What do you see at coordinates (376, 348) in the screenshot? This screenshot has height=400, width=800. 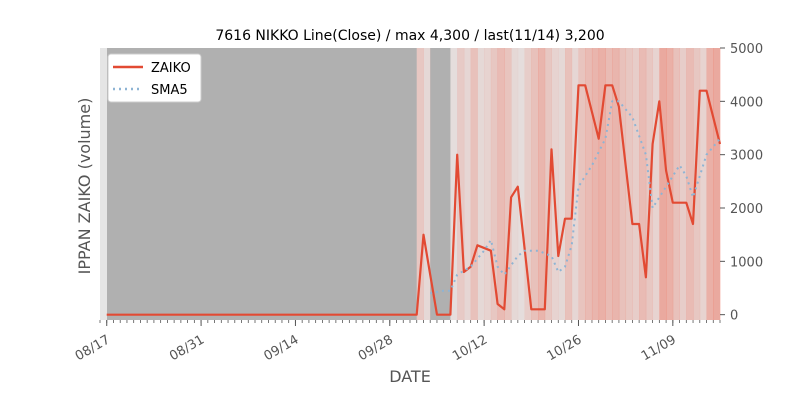 I see `x-tick-label: 09/28` at bounding box center [376, 348].